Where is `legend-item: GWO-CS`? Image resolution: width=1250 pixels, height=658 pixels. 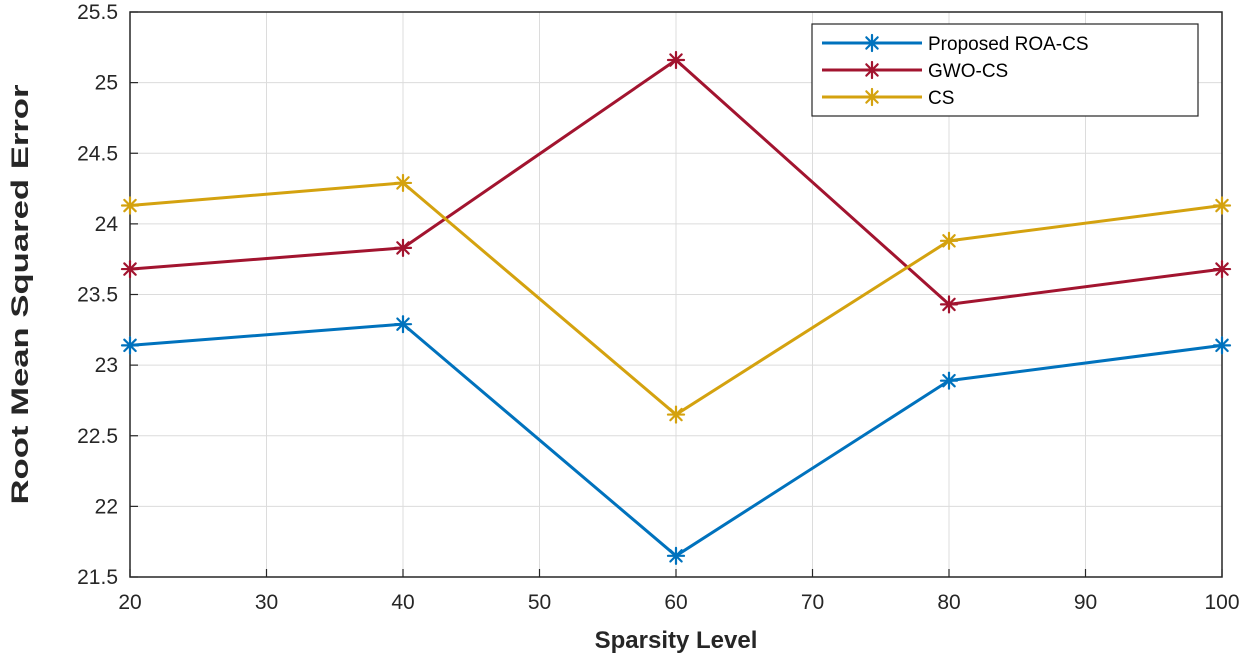 legend-item: GWO-CS is located at coordinates (915, 71).